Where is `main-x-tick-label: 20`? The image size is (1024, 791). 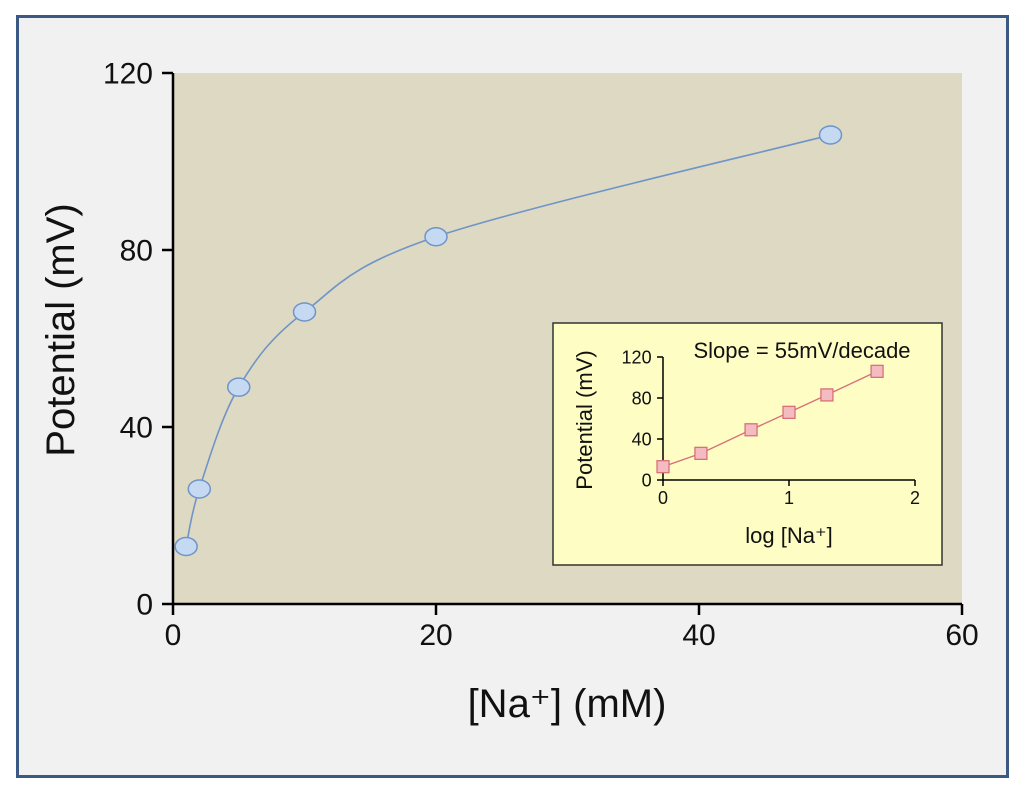 main-x-tick-label: 20 is located at coordinates (435, 635).